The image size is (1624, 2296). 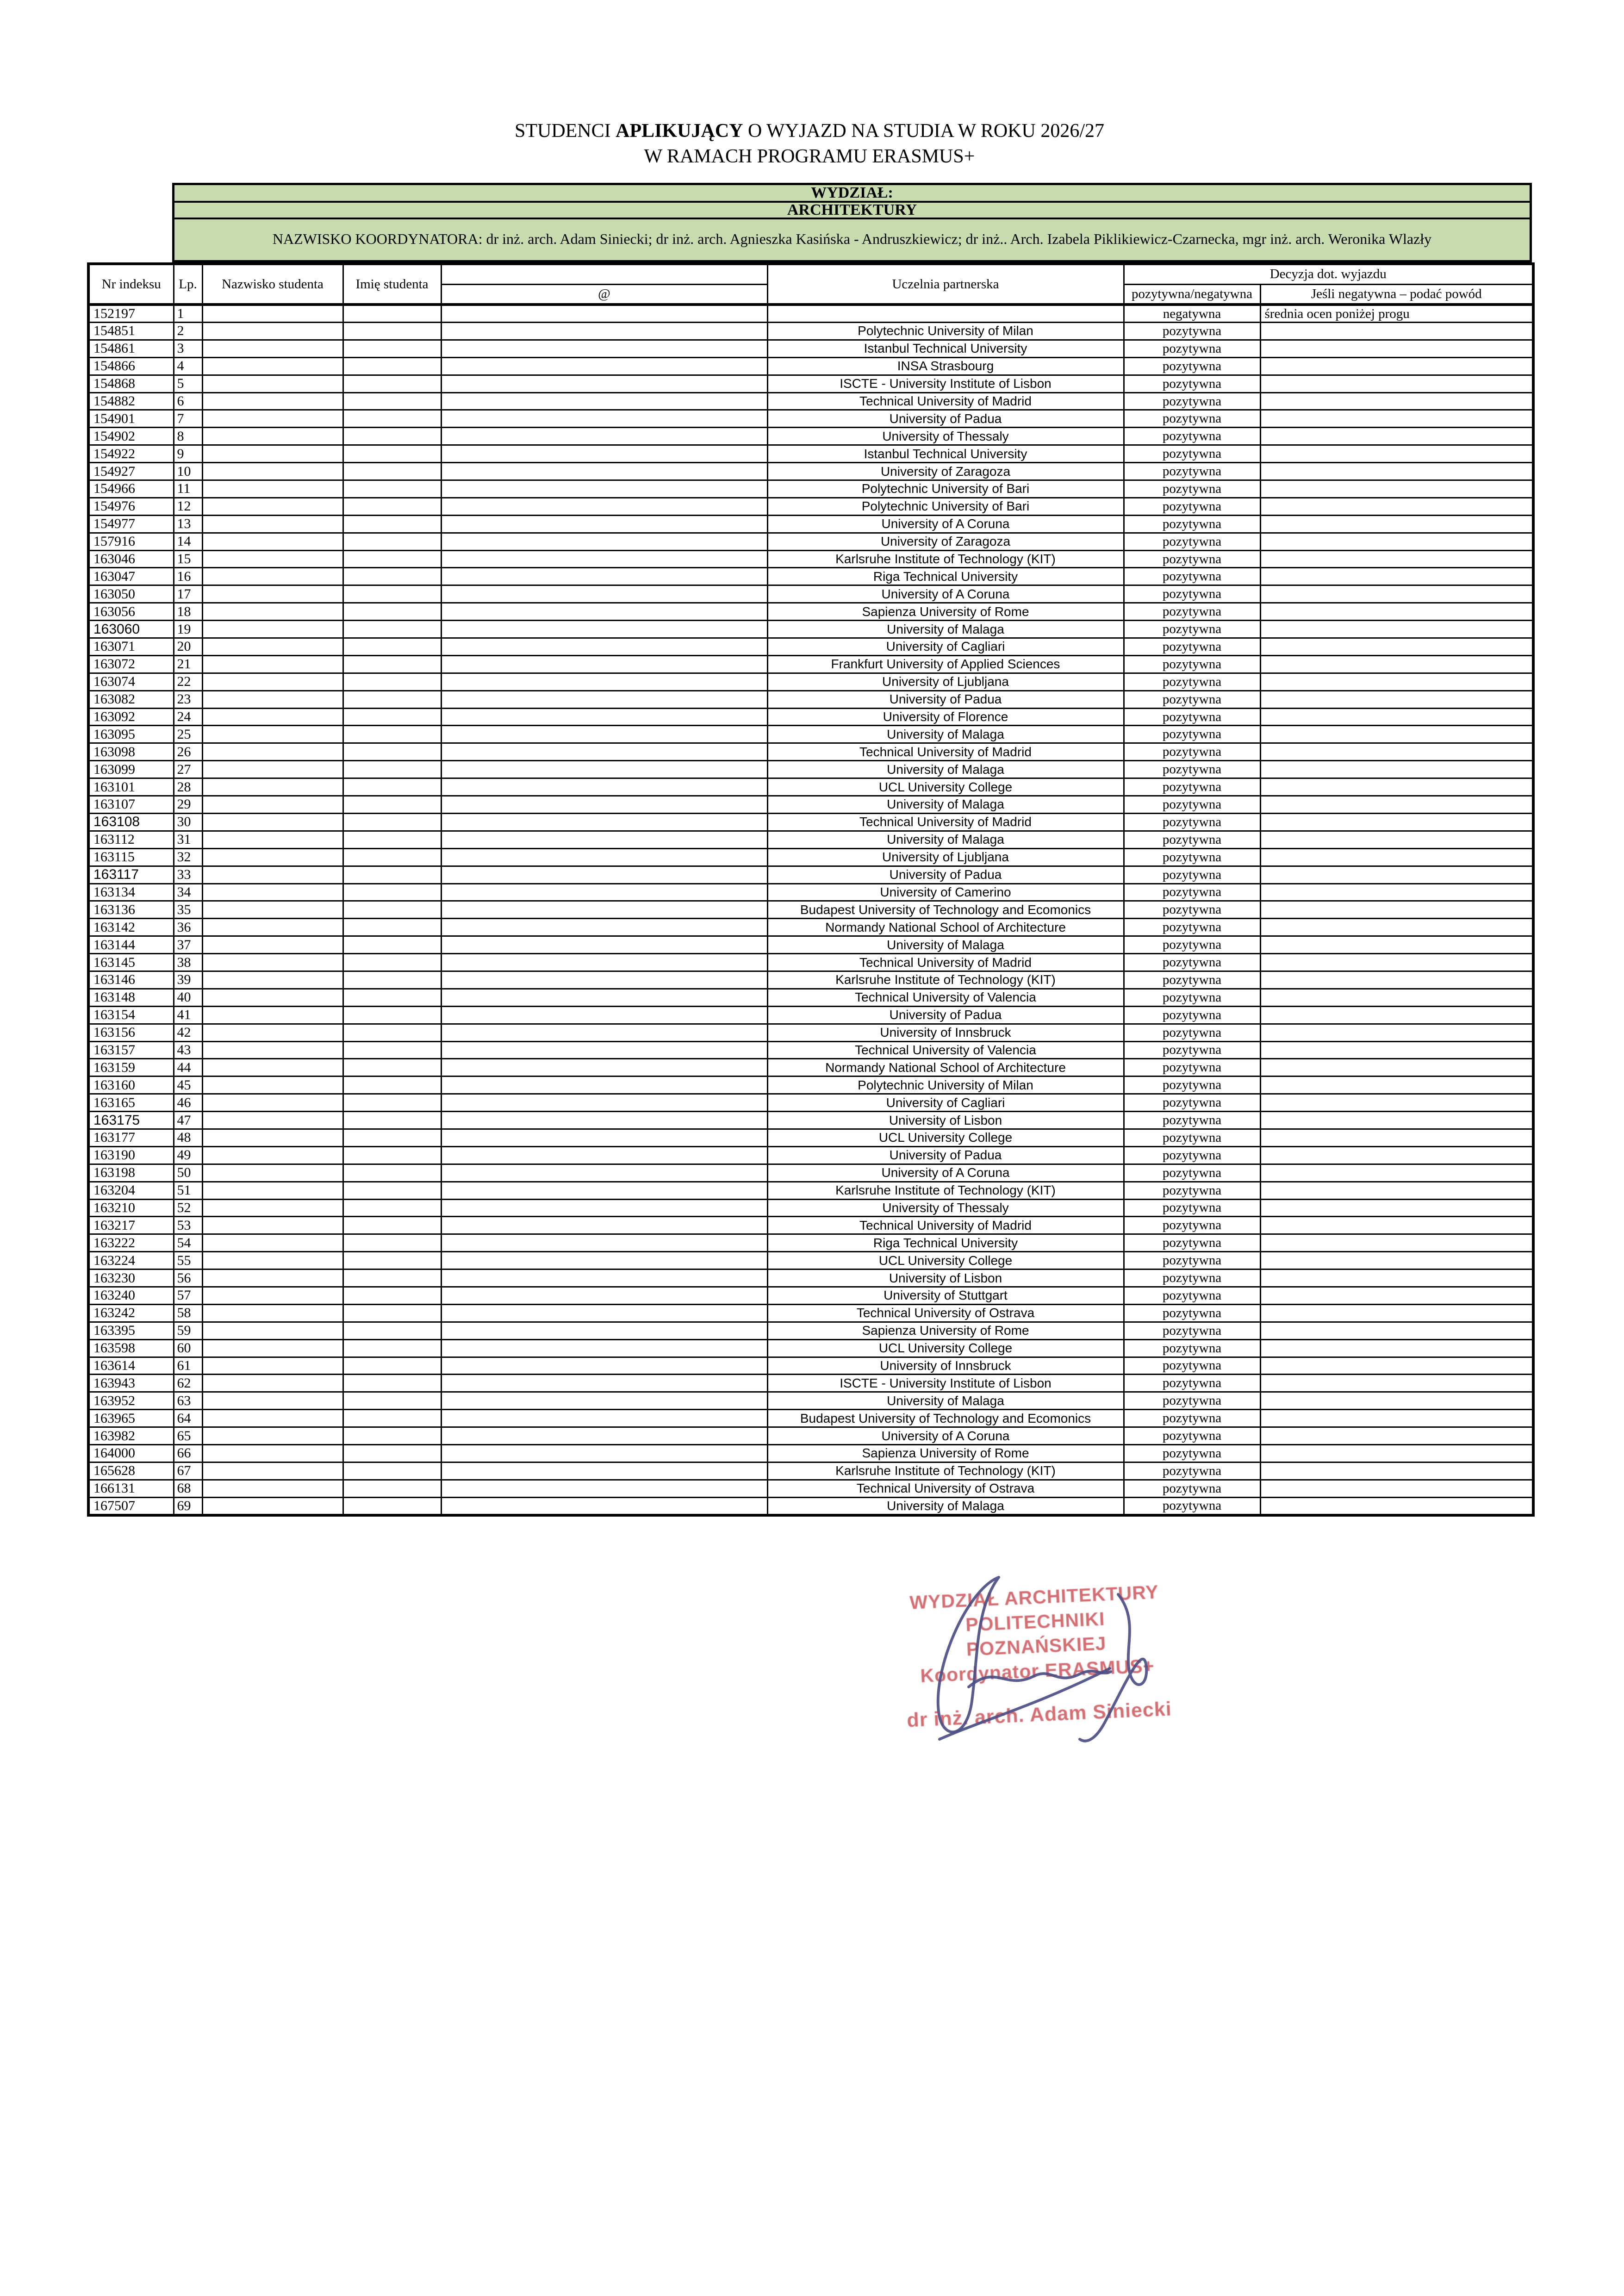 I want to click on cell-lp: 60, so click(x=188, y=1348).